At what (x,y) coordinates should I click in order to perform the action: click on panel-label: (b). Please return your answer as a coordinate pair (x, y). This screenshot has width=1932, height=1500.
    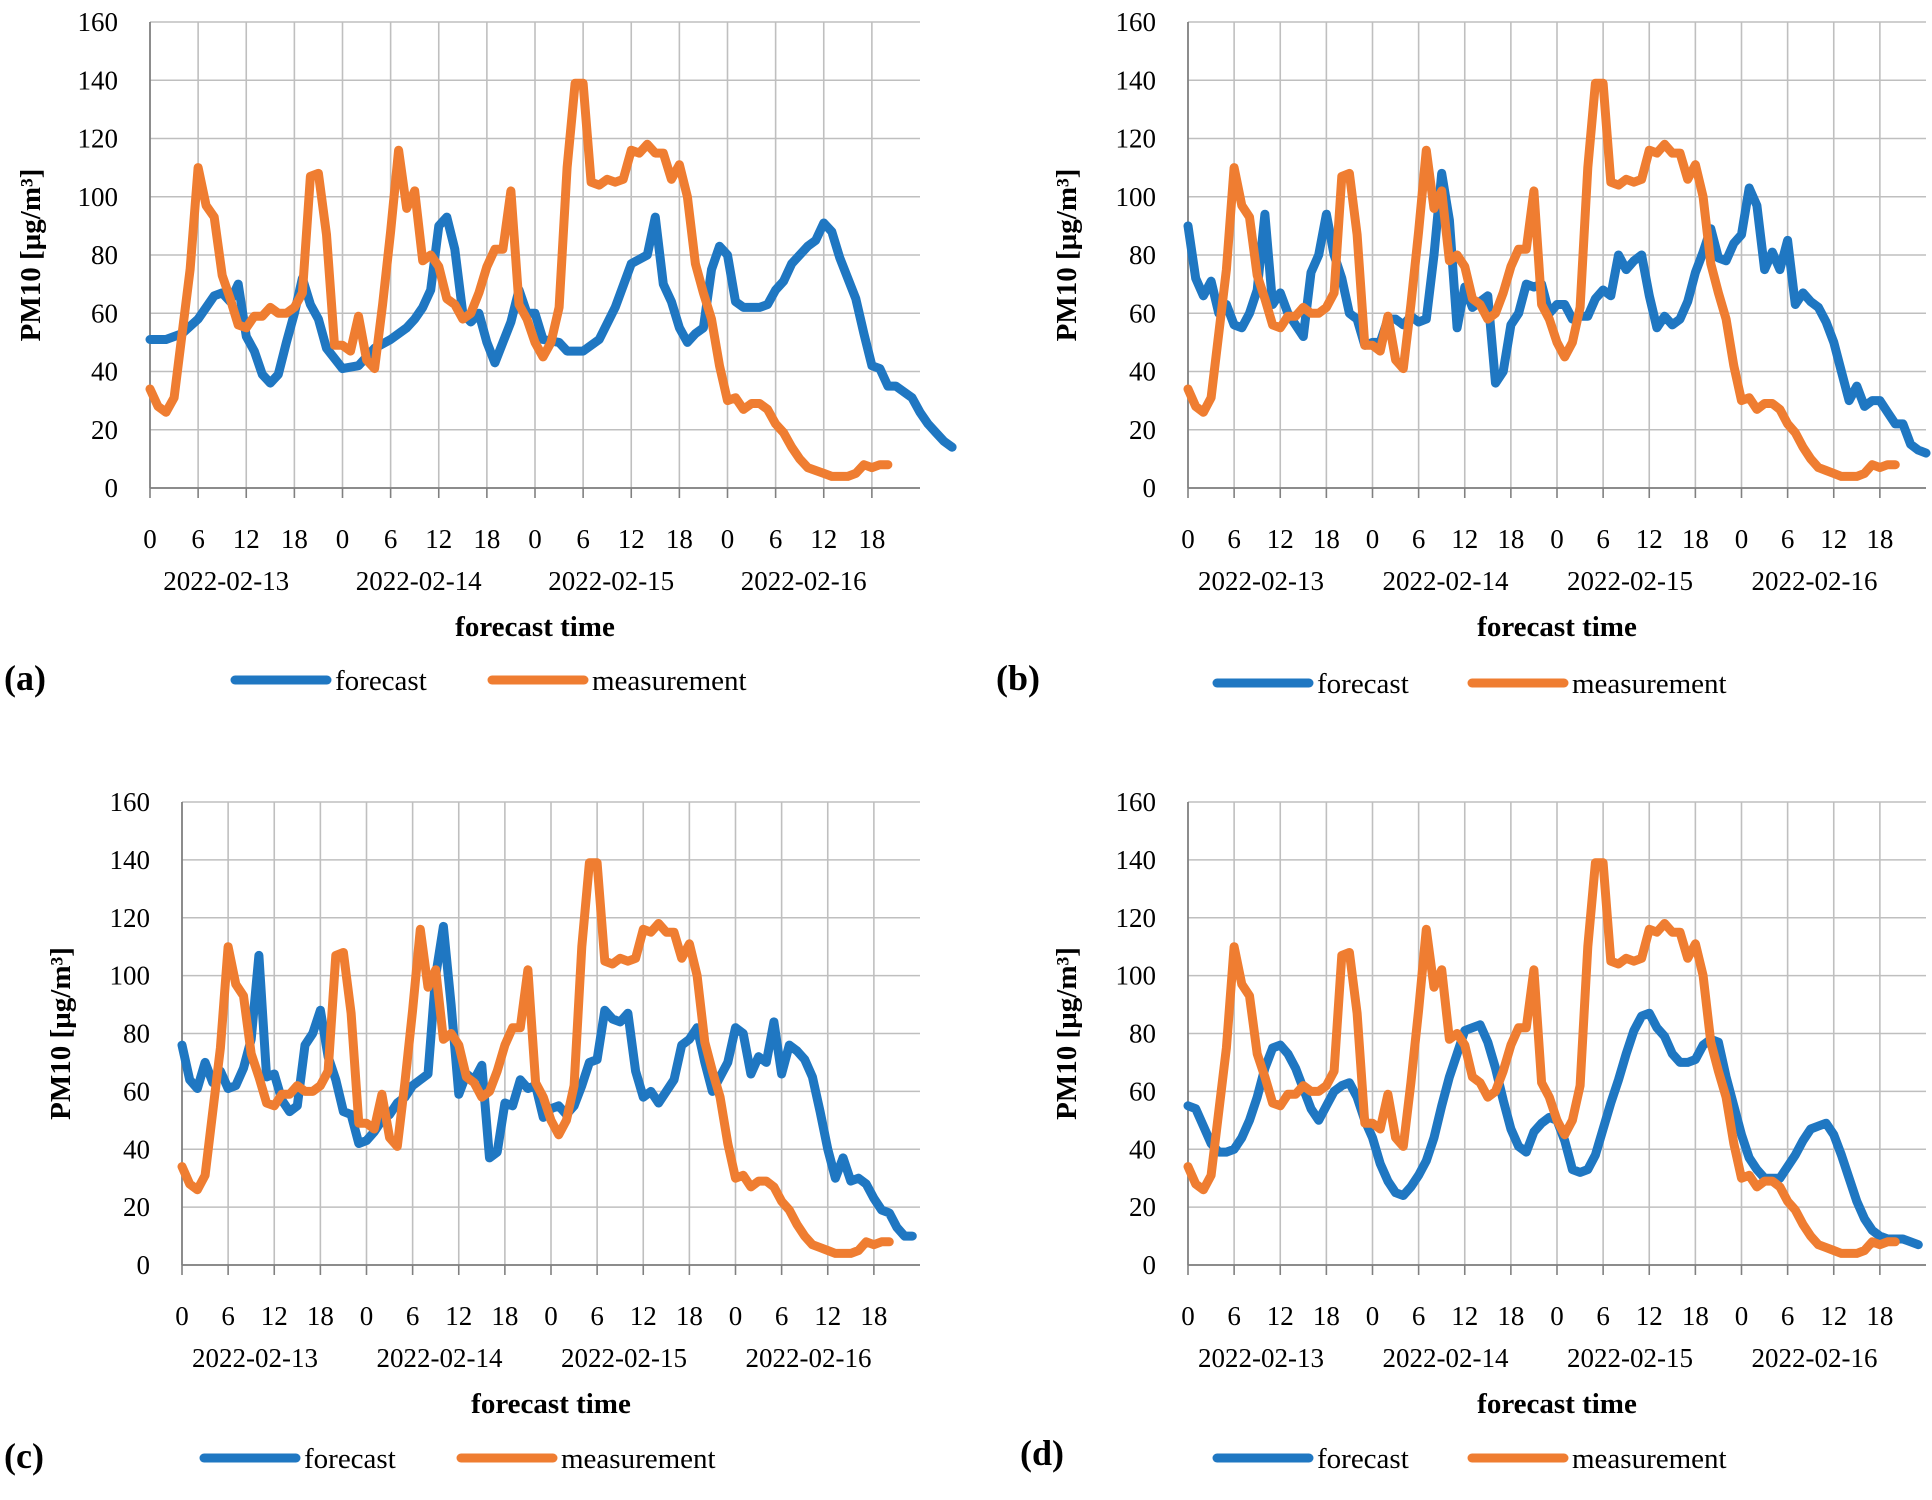
    Looking at the image, I should click on (1018, 678).